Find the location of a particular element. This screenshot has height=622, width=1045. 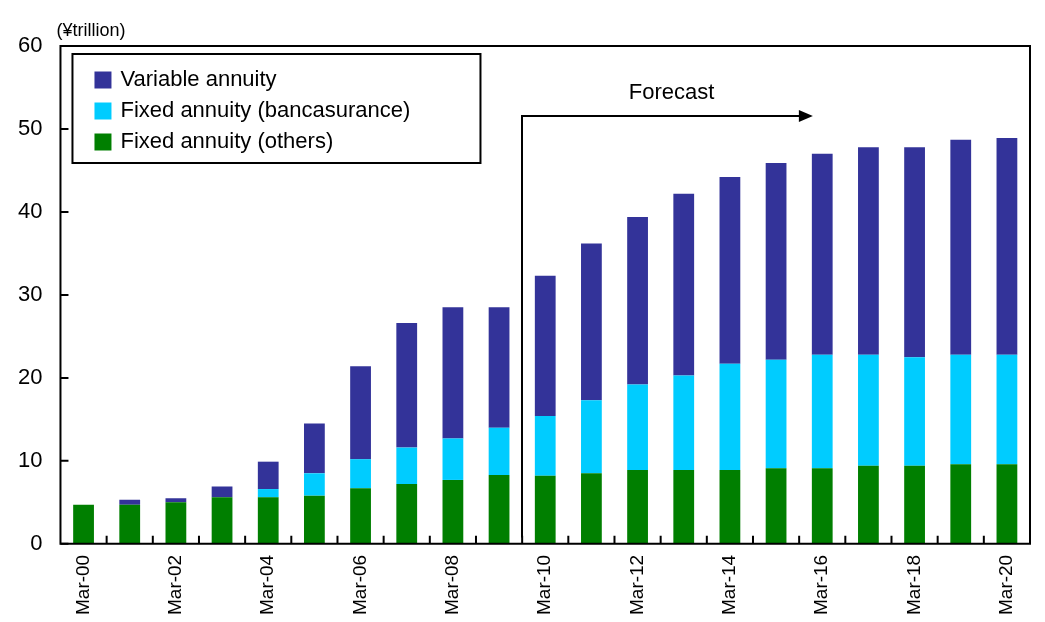

y-tick-label: 20 is located at coordinates (30, 376).